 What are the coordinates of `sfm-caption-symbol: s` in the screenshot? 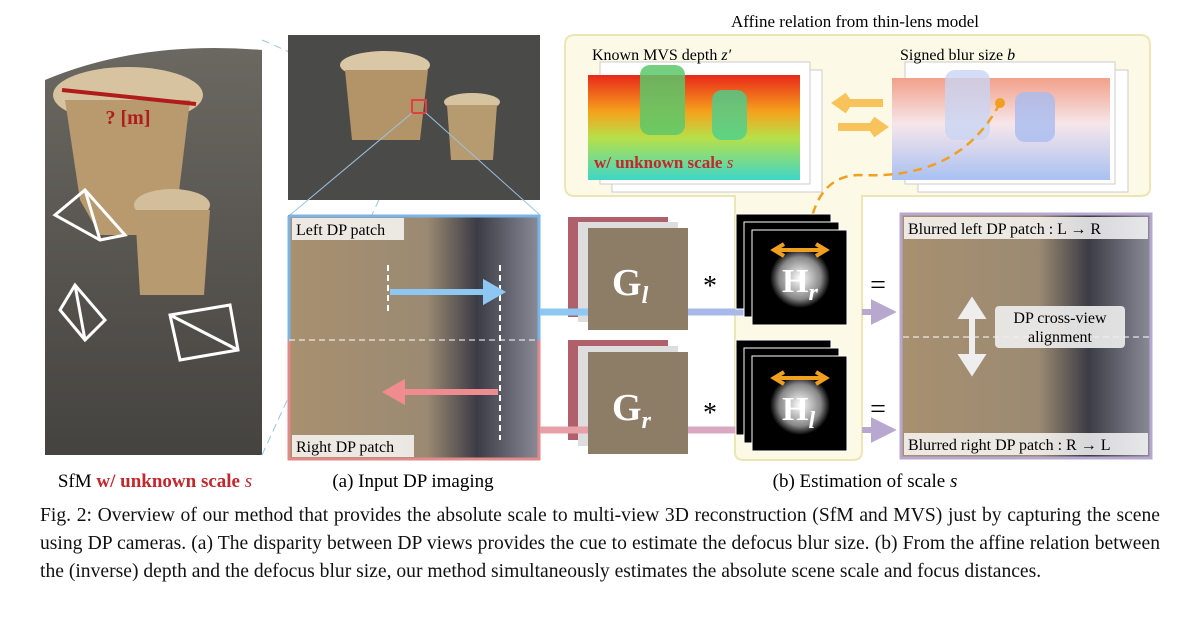 It's located at (248, 481).